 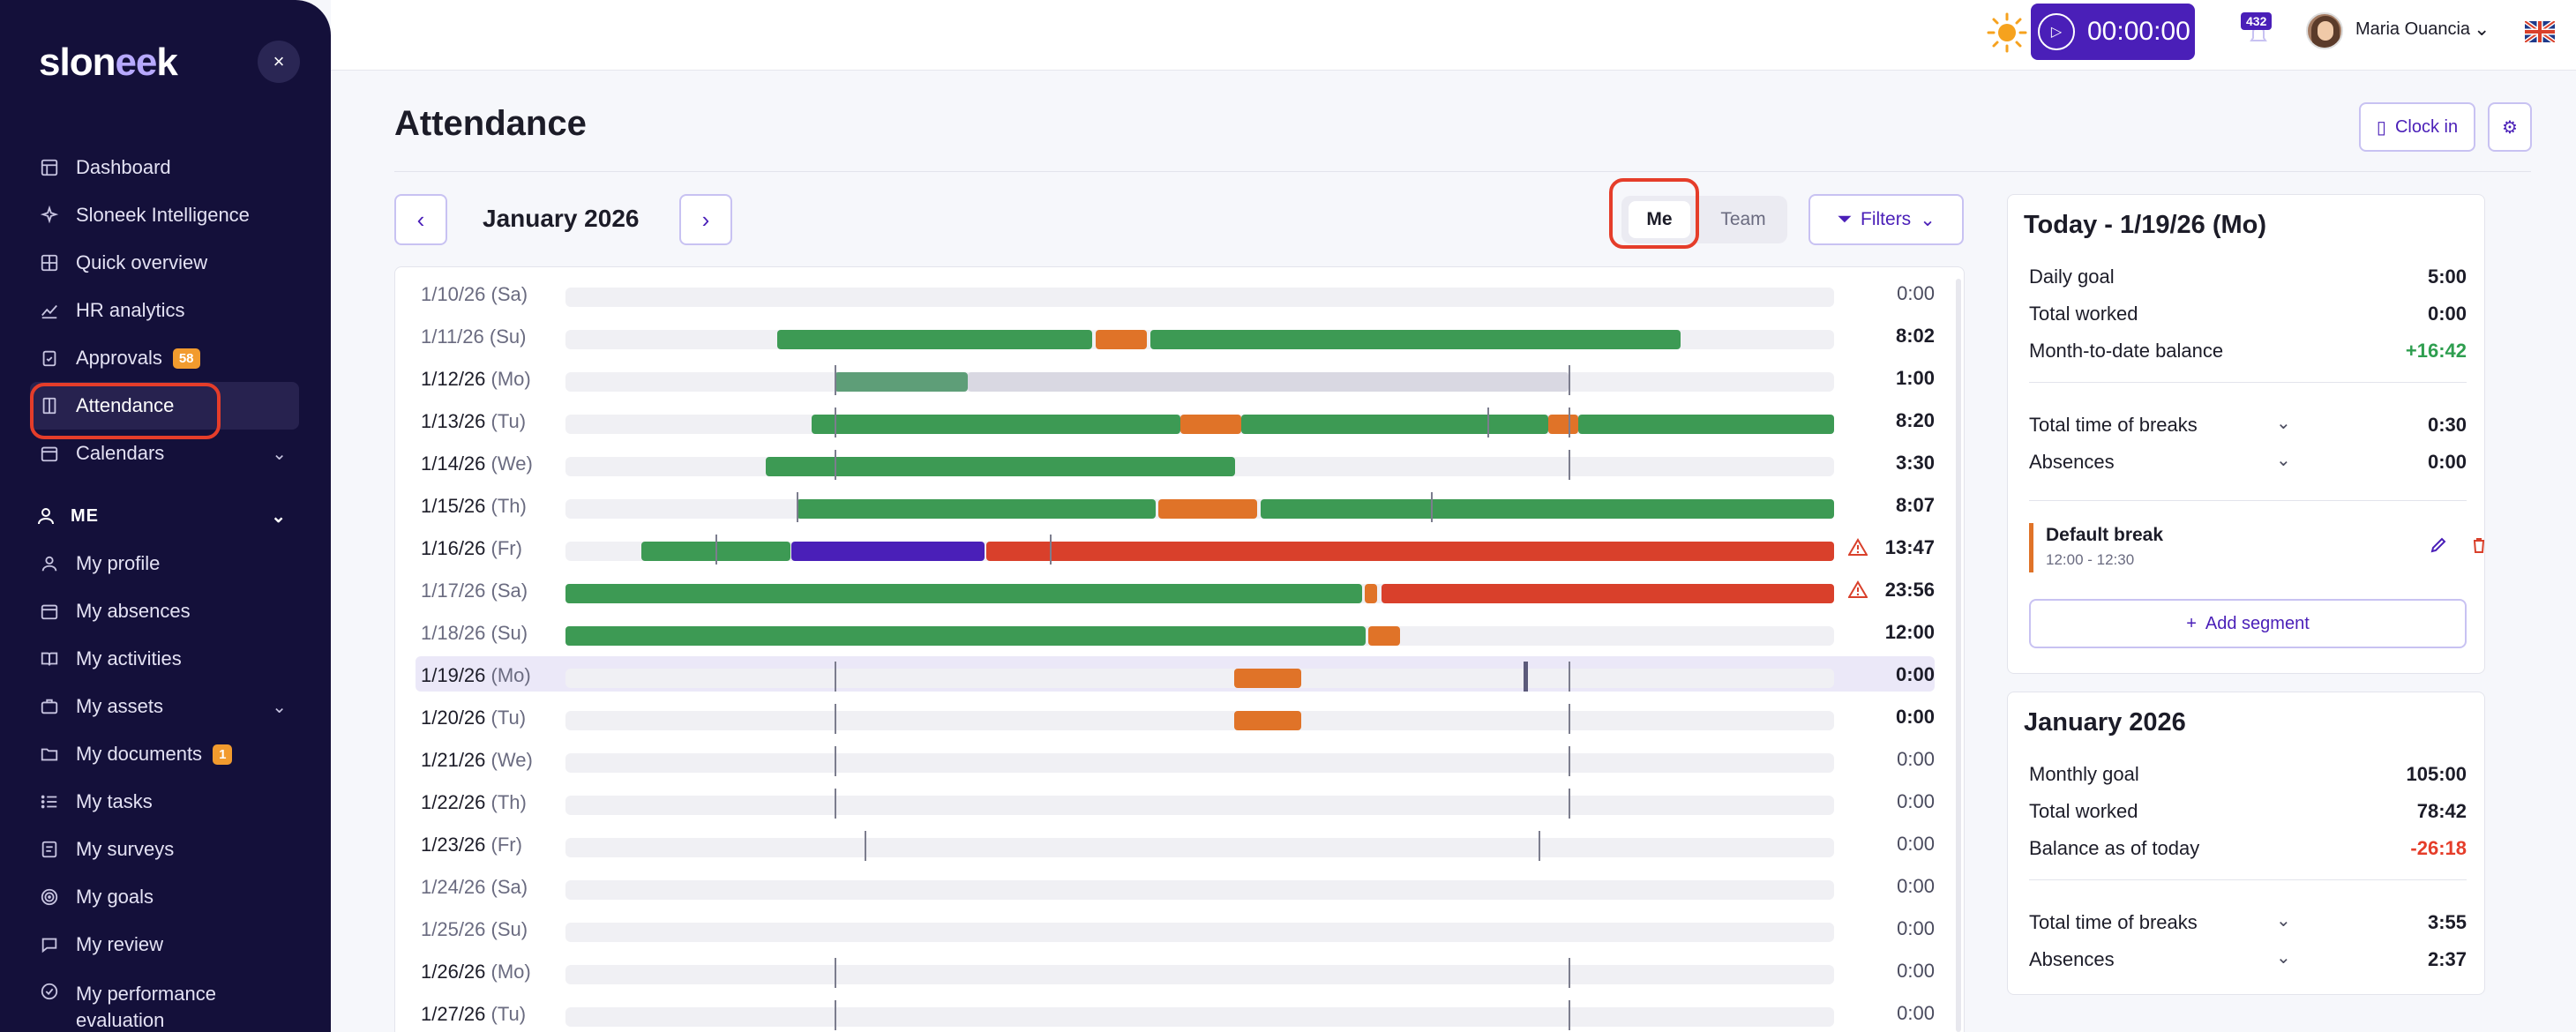 What do you see at coordinates (2510, 127) in the screenshot?
I see `settings-button: ⚙` at bounding box center [2510, 127].